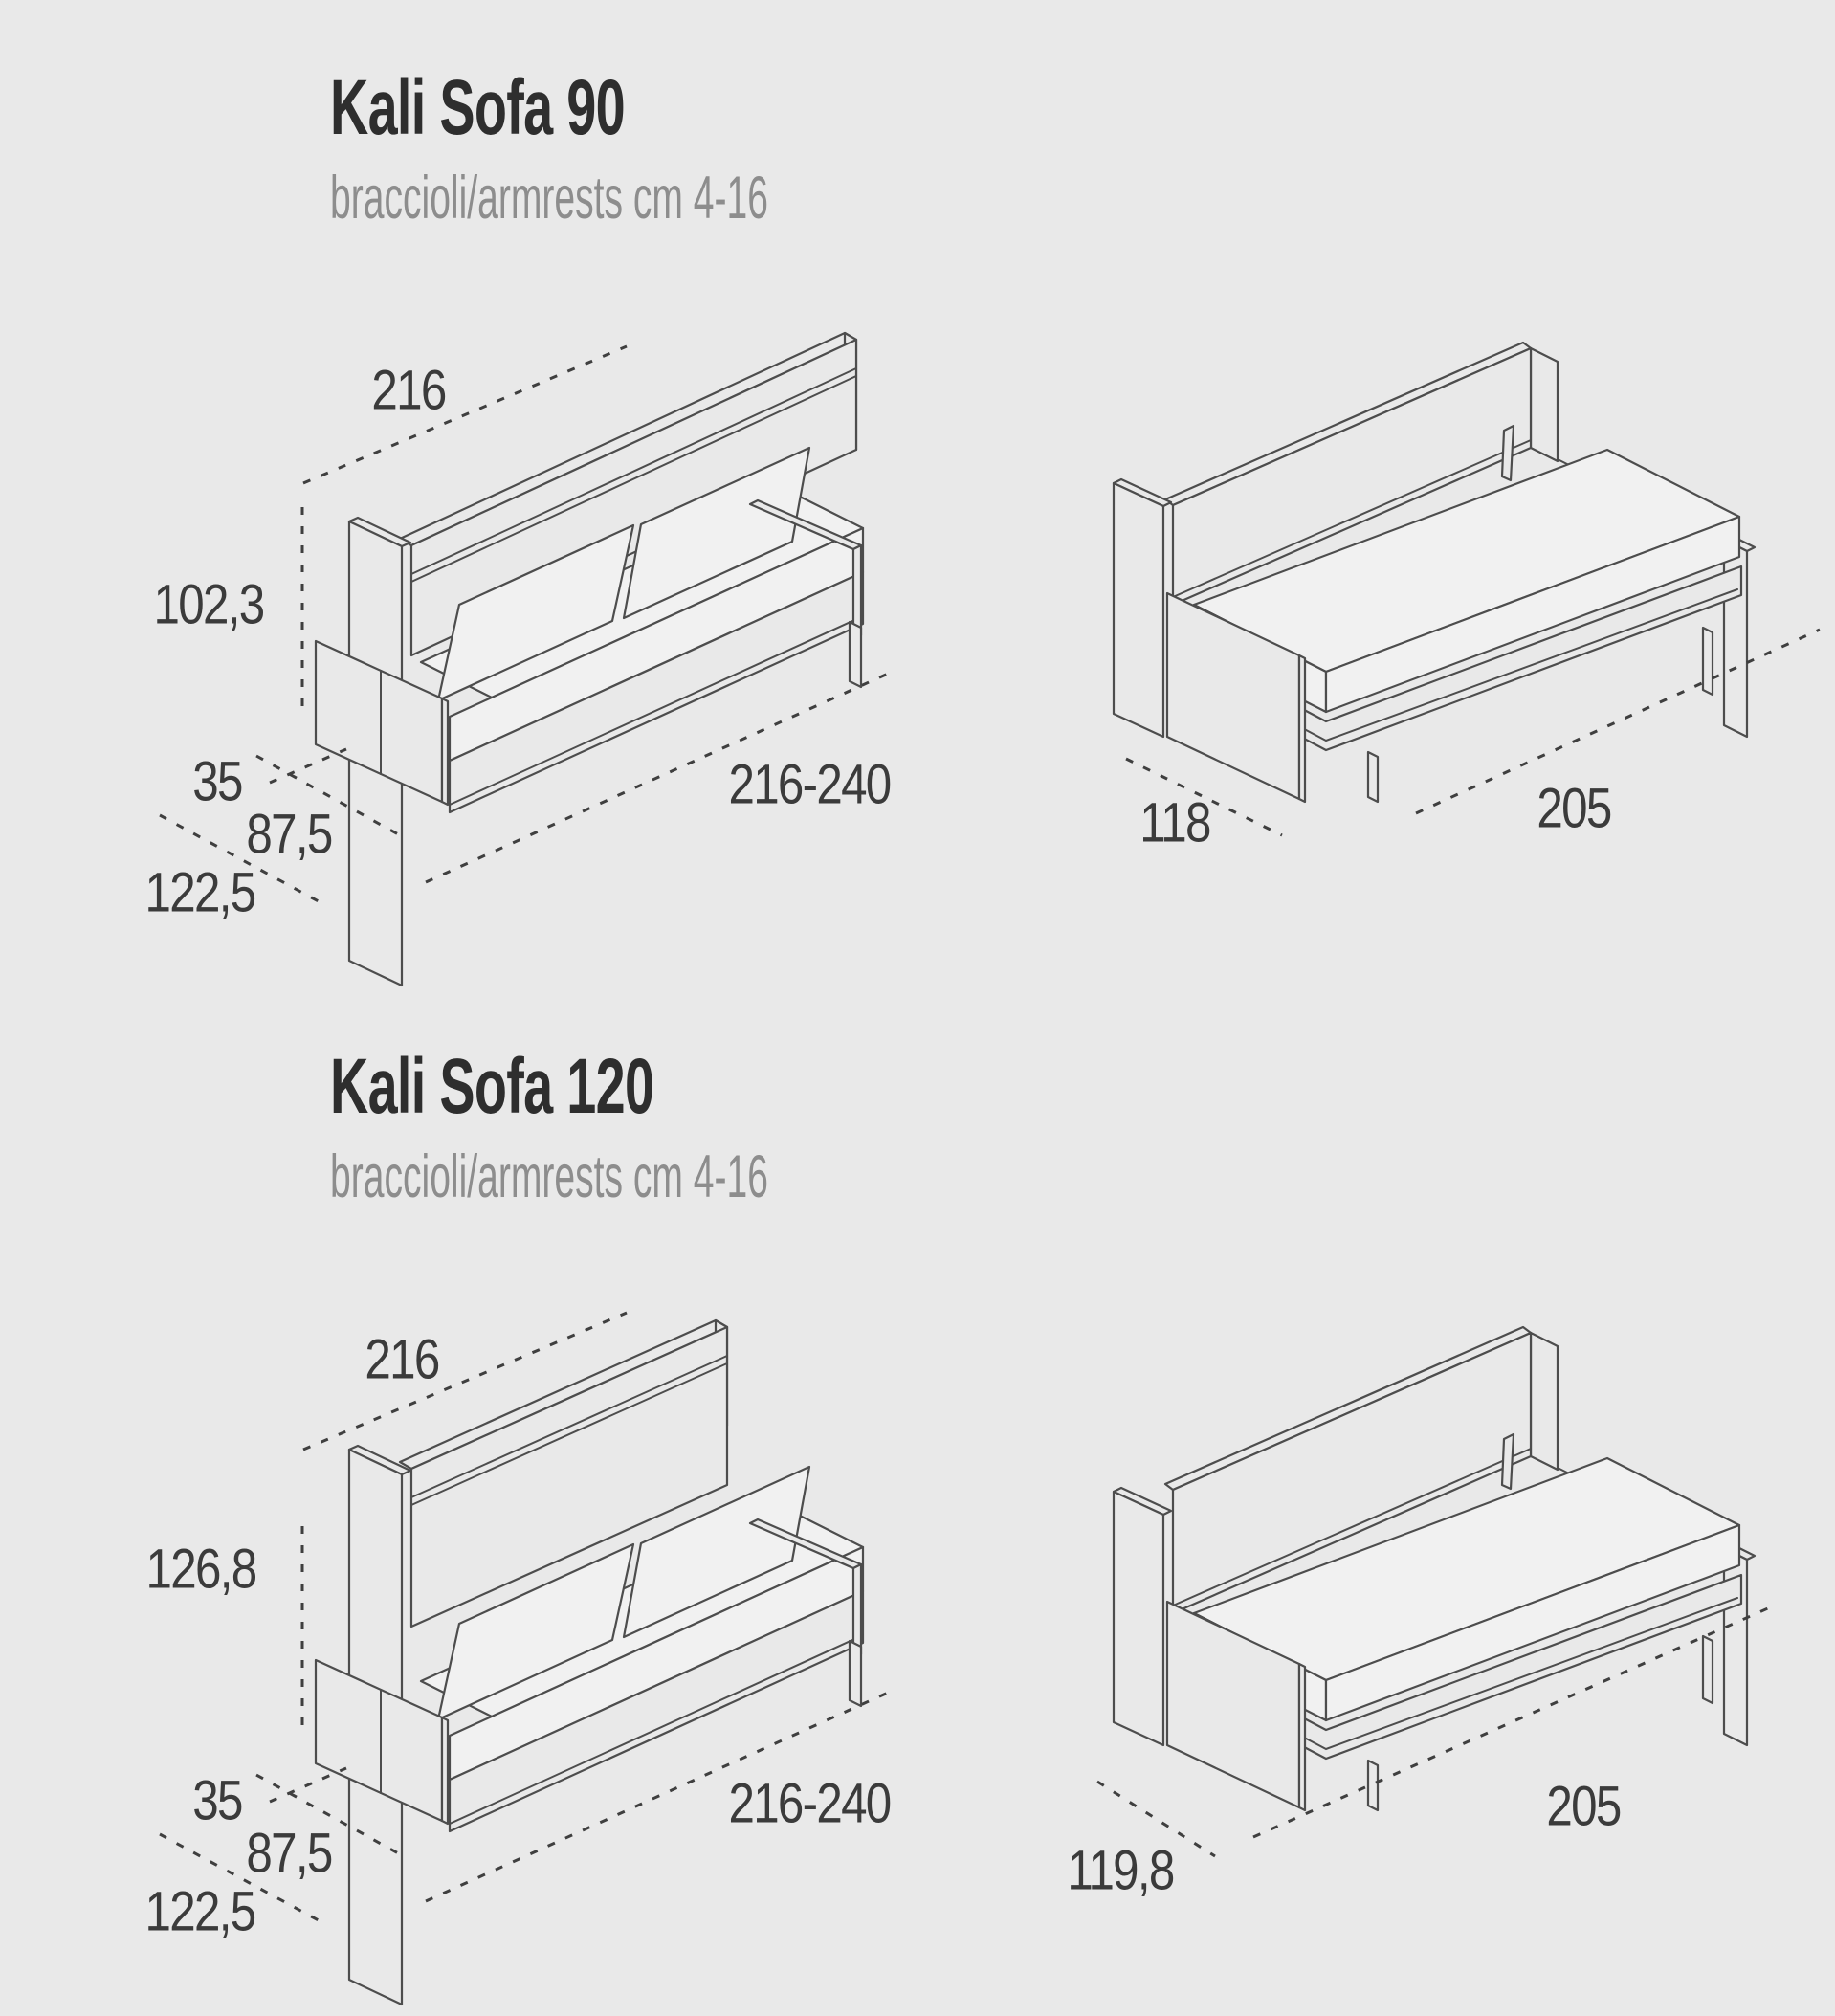 Image resolution: width=1835 pixels, height=2016 pixels. Describe the element at coordinates (492, 1086) in the screenshot. I see `page-title: Kali Sofa 120` at that location.